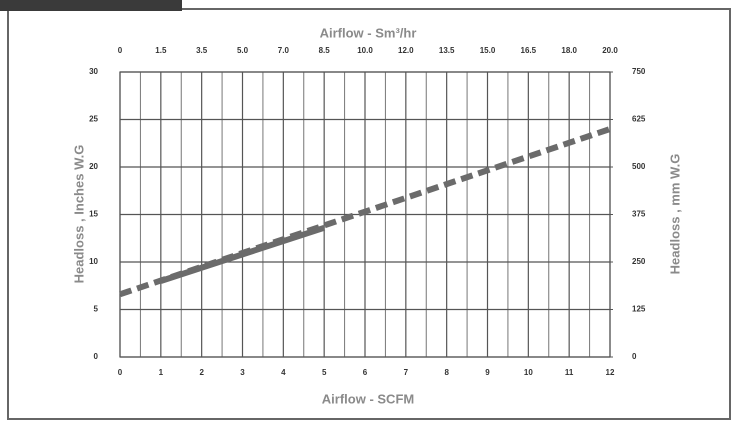  What do you see at coordinates (93, 119) in the screenshot?
I see `y-tick-label: 25` at bounding box center [93, 119].